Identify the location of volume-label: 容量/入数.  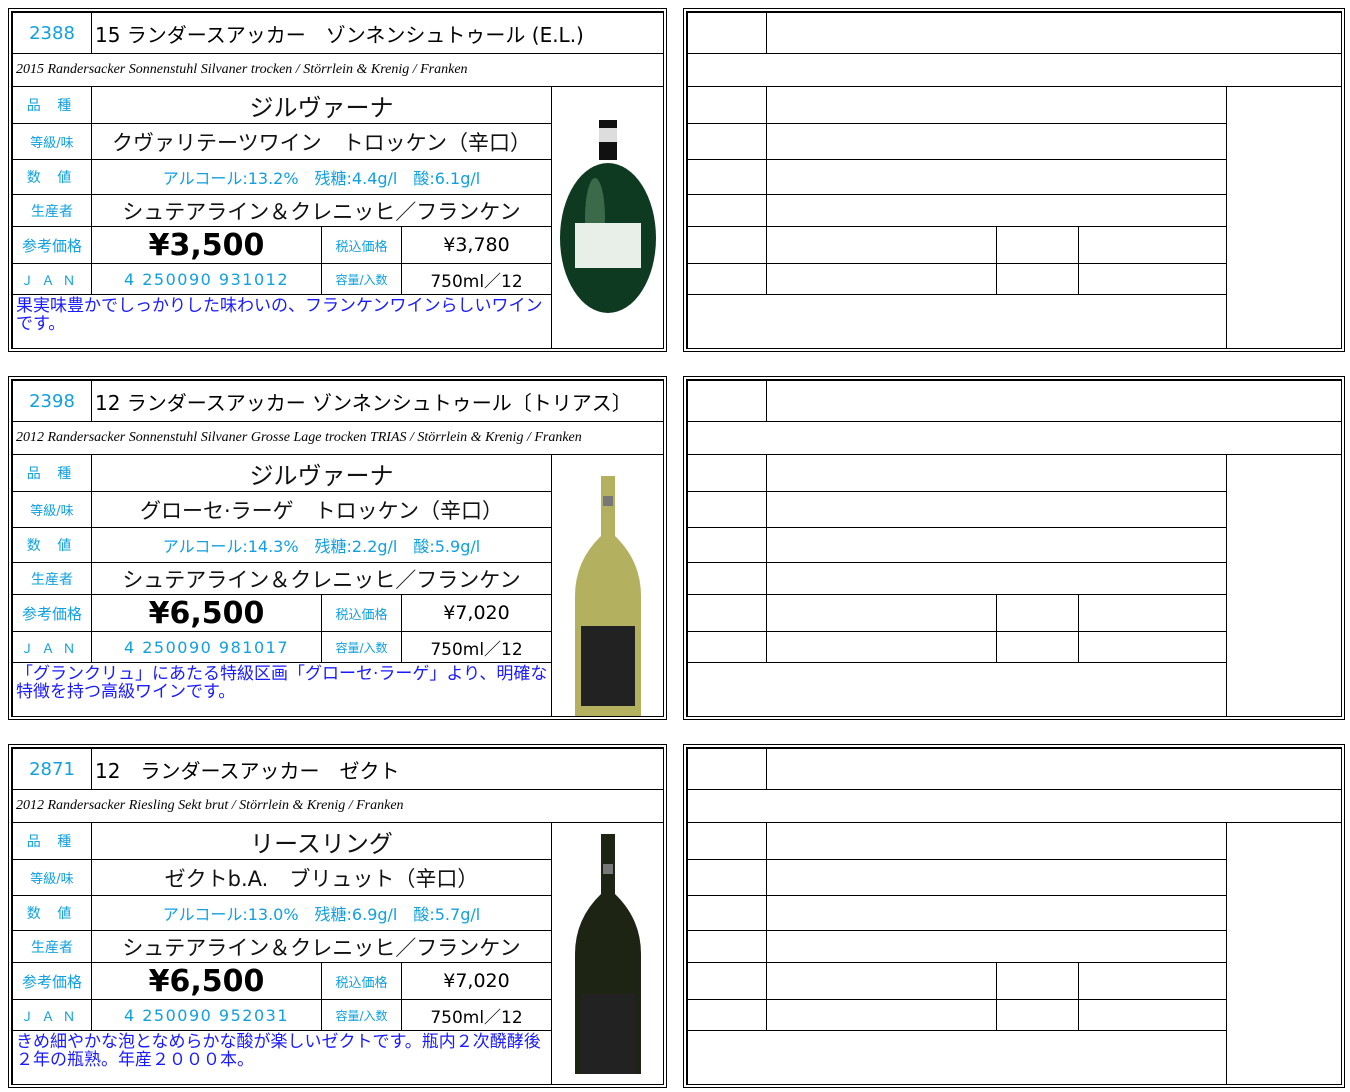
(361, 647).